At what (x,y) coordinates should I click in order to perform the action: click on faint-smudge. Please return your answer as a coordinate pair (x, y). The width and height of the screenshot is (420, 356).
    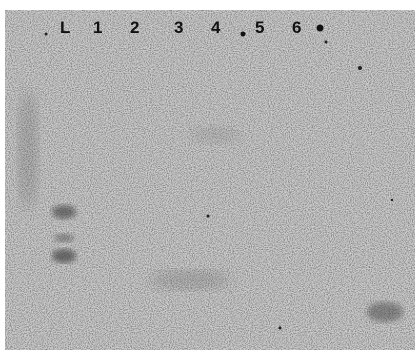
    Looking at the image, I should click on (215, 135).